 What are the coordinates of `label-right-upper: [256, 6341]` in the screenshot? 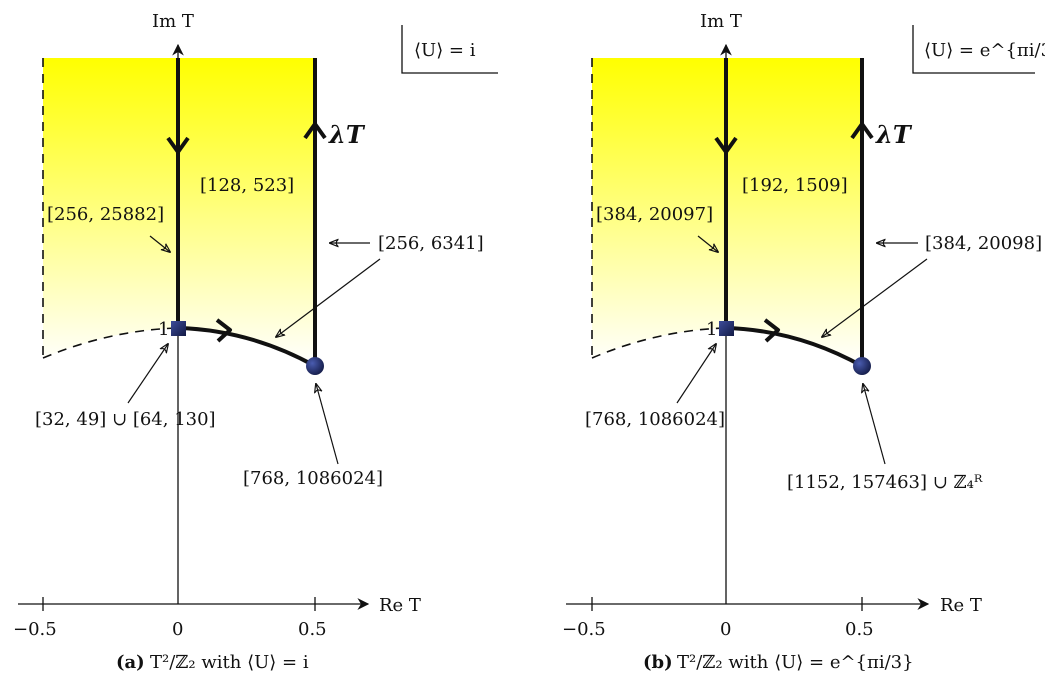 It's located at (431, 243).